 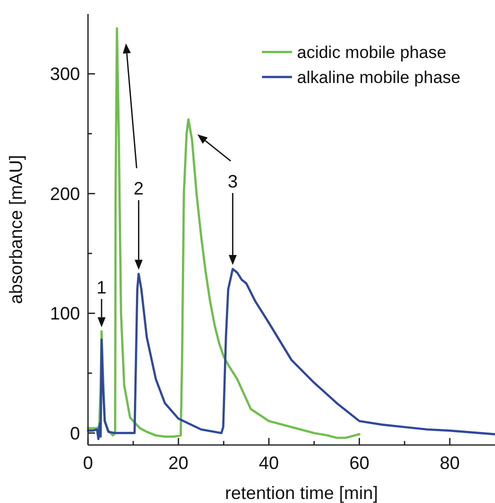 What do you see at coordinates (359, 463) in the screenshot?
I see `x-tick-label: 60` at bounding box center [359, 463].